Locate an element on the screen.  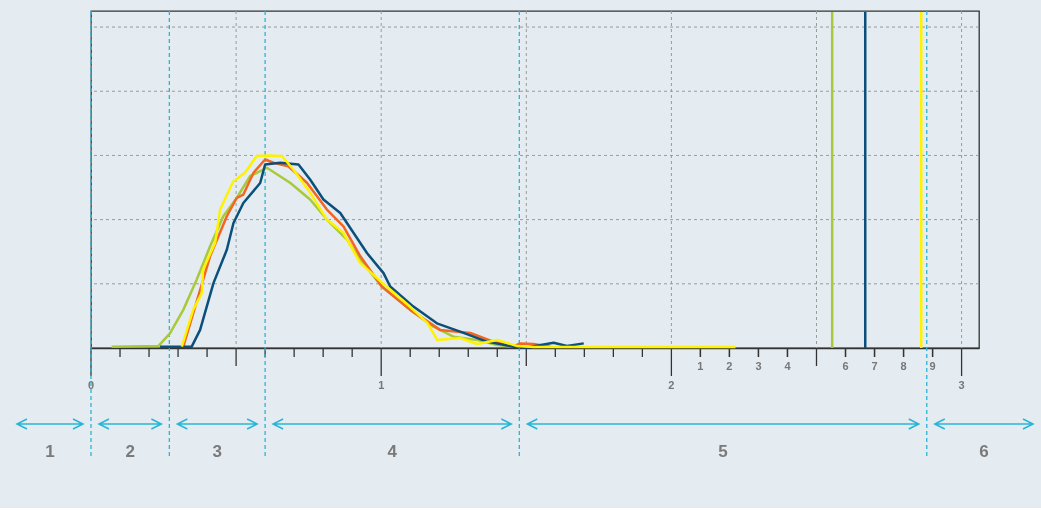
x-tick-label: 0 is located at coordinates (91, 385).